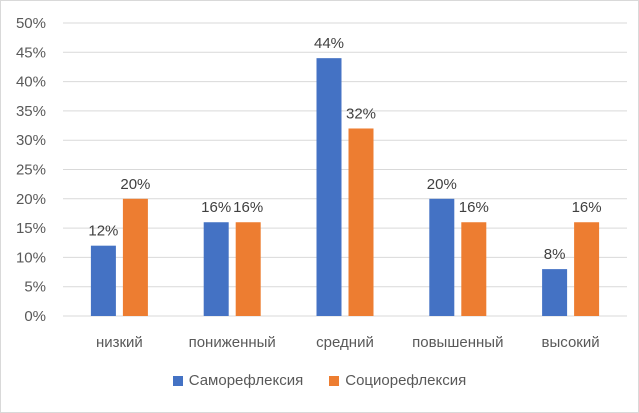  Describe the element at coordinates (571, 342) in the screenshot. I see `x-tick-label: высокий` at that location.